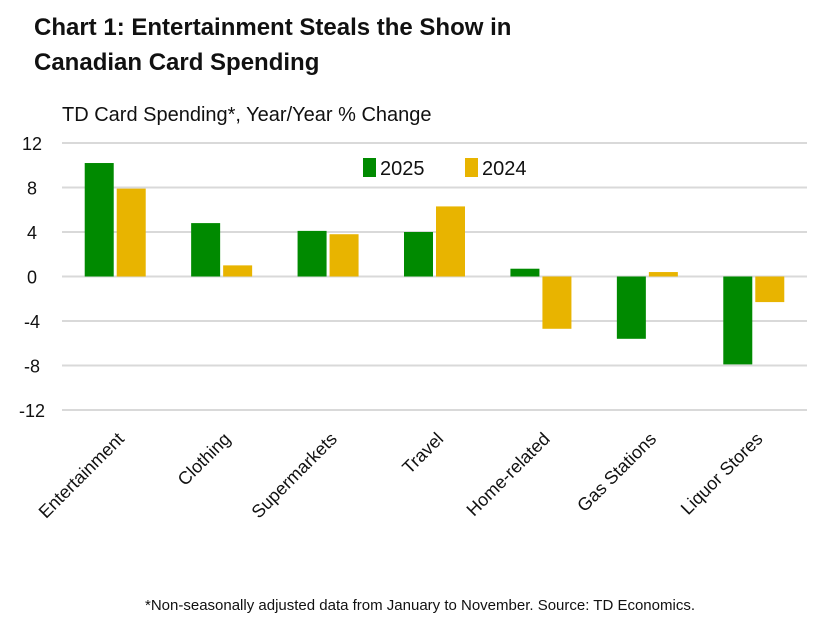 The image size is (827, 617). What do you see at coordinates (32, 411) in the screenshot?
I see `y-tick-label: -12` at bounding box center [32, 411].